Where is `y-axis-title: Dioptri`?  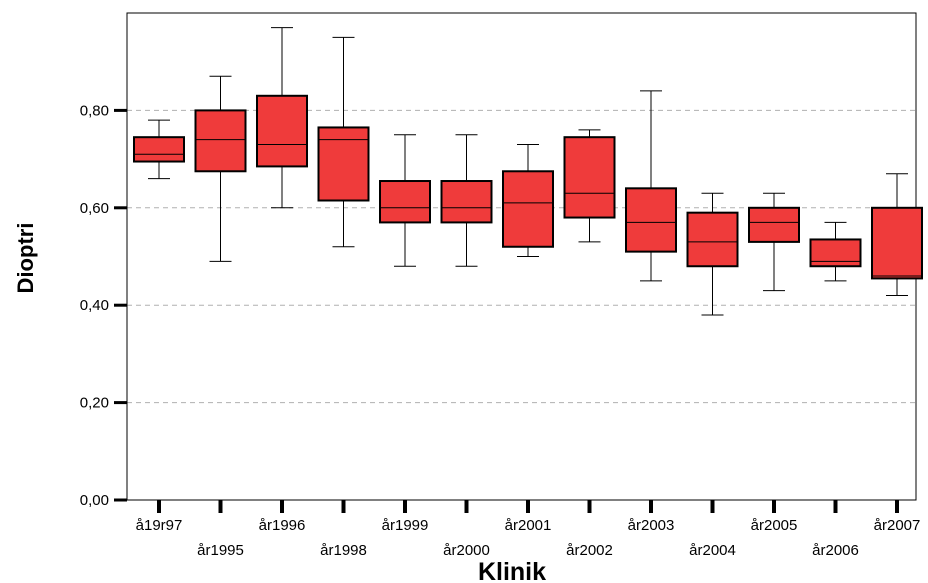 y-axis-title: Dioptri is located at coordinates (25, 258).